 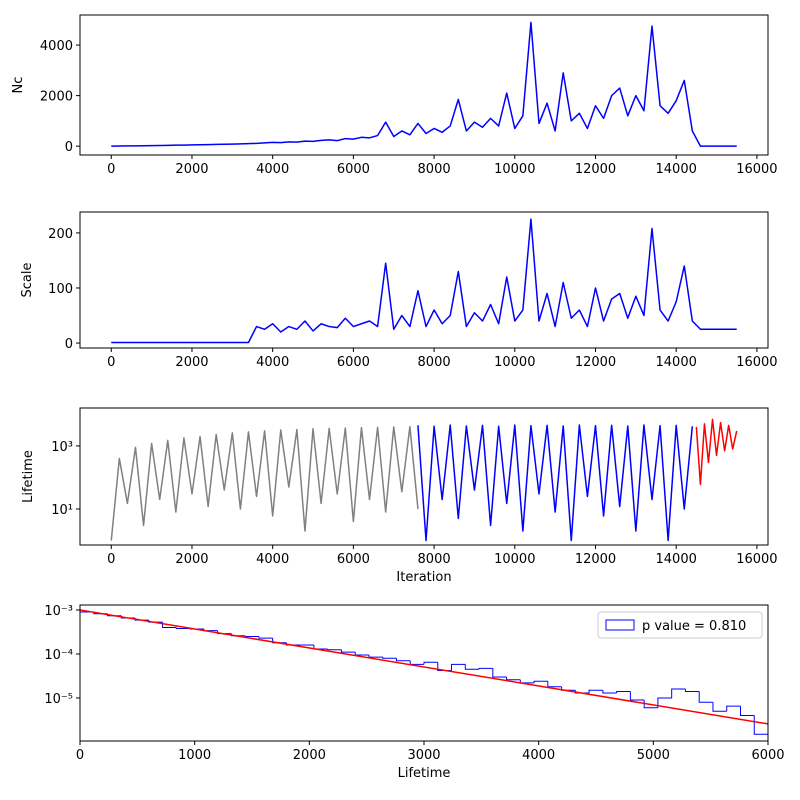 What do you see at coordinates (28, 476) in the screenshot?
I see `y-axis-label: Lifetime` at bounding box center [28, 476].